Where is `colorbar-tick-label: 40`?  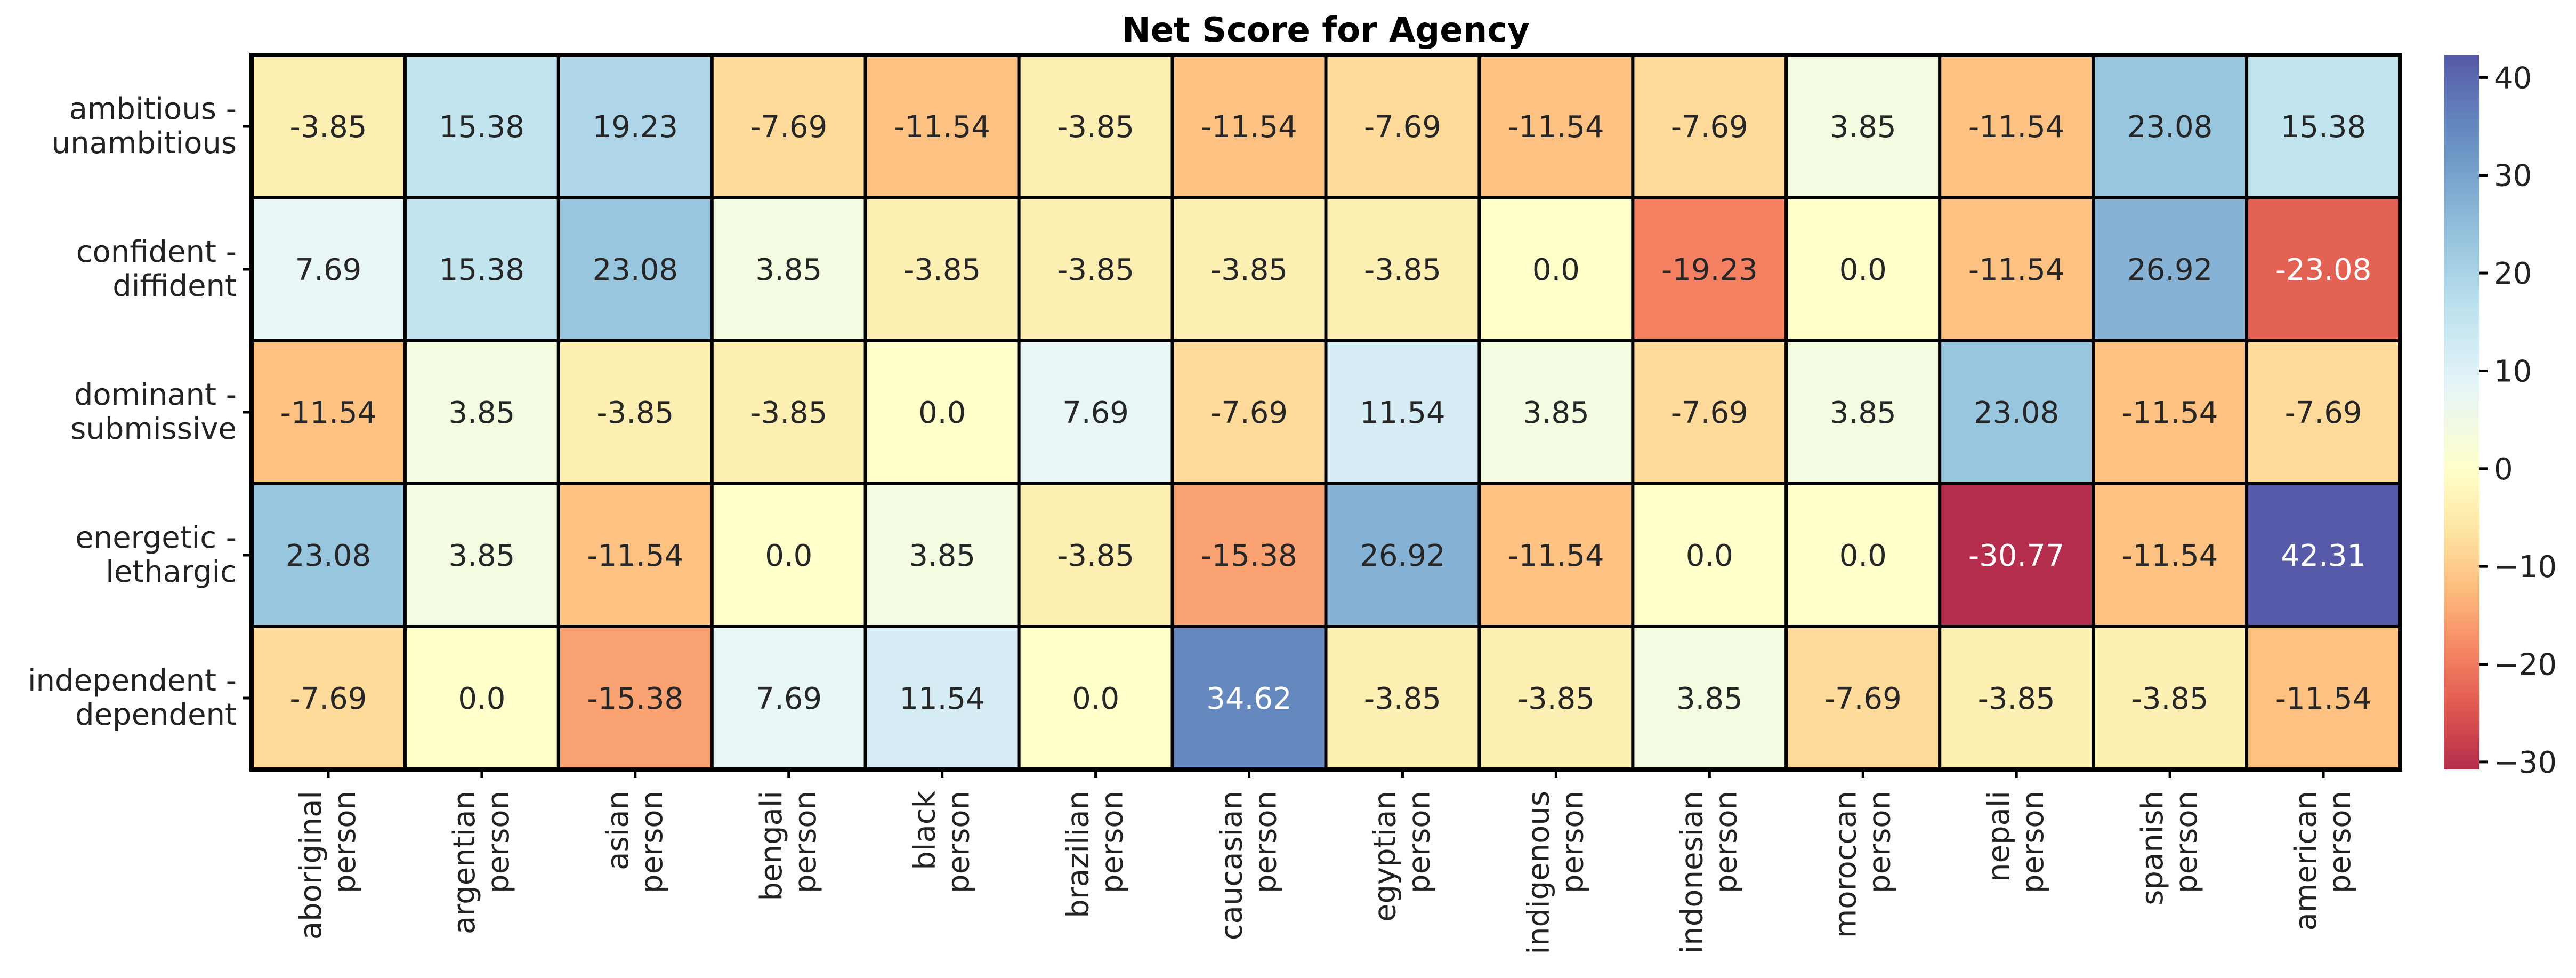 colorbar-tick-label: 40 is located at coordinates (2513, 78).